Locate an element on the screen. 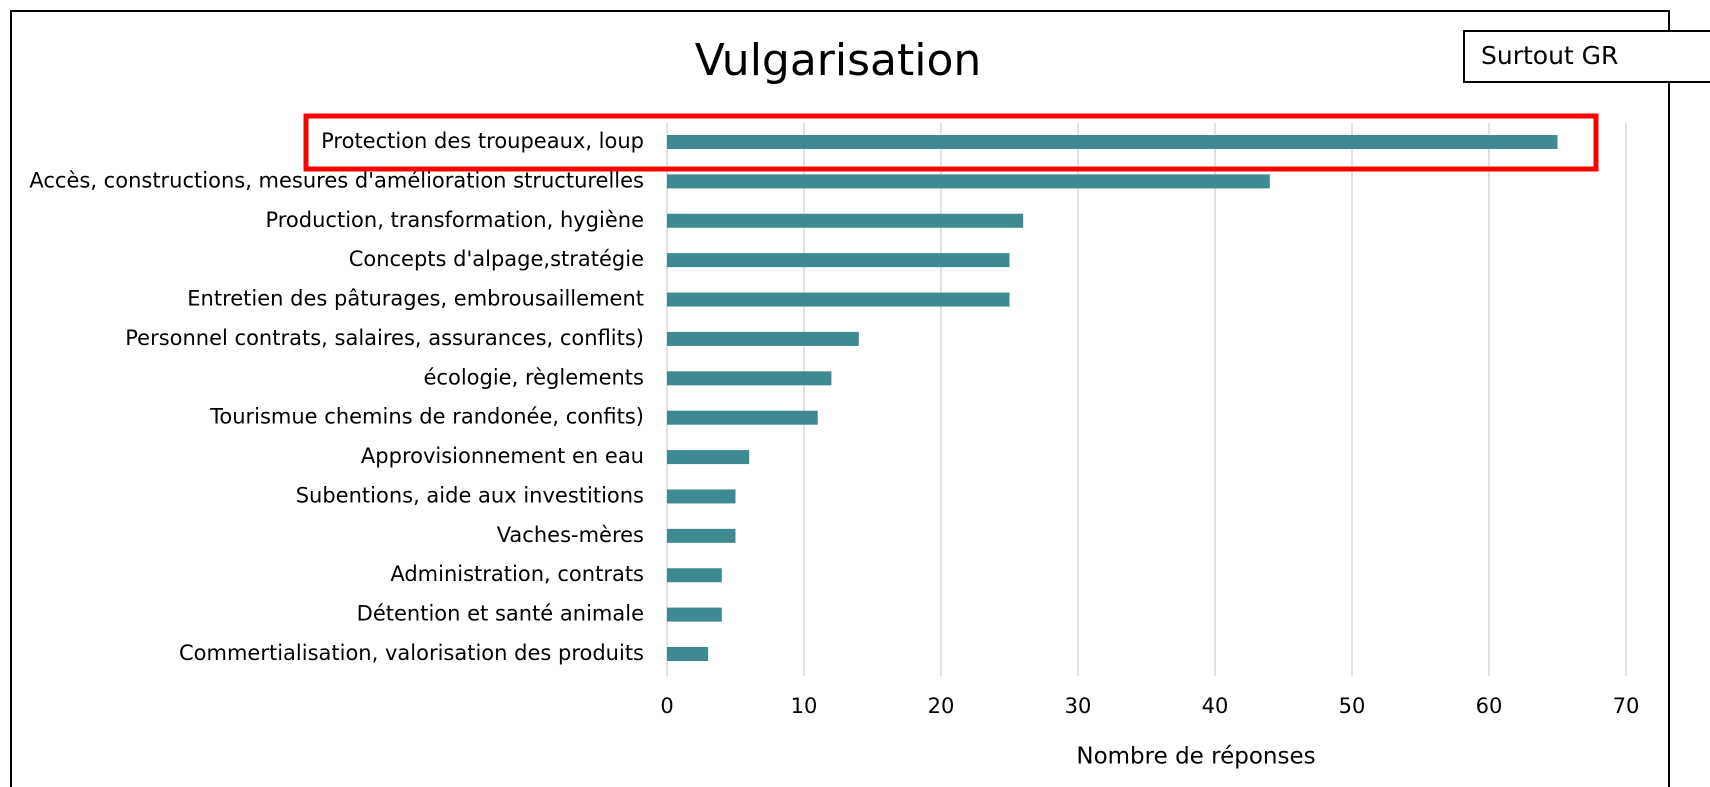 The width and height of the screenshot is (1710, 787). x-tick-label: 20 is located at coordinates (941, 706).